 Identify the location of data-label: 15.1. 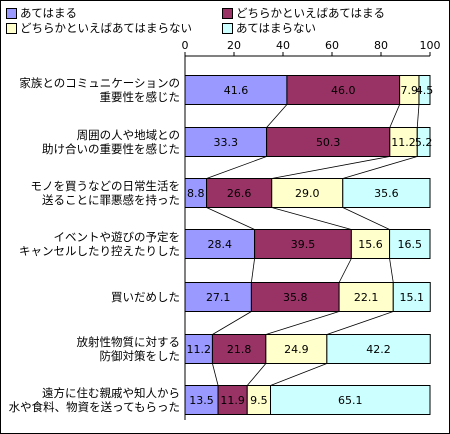
(411, 297).